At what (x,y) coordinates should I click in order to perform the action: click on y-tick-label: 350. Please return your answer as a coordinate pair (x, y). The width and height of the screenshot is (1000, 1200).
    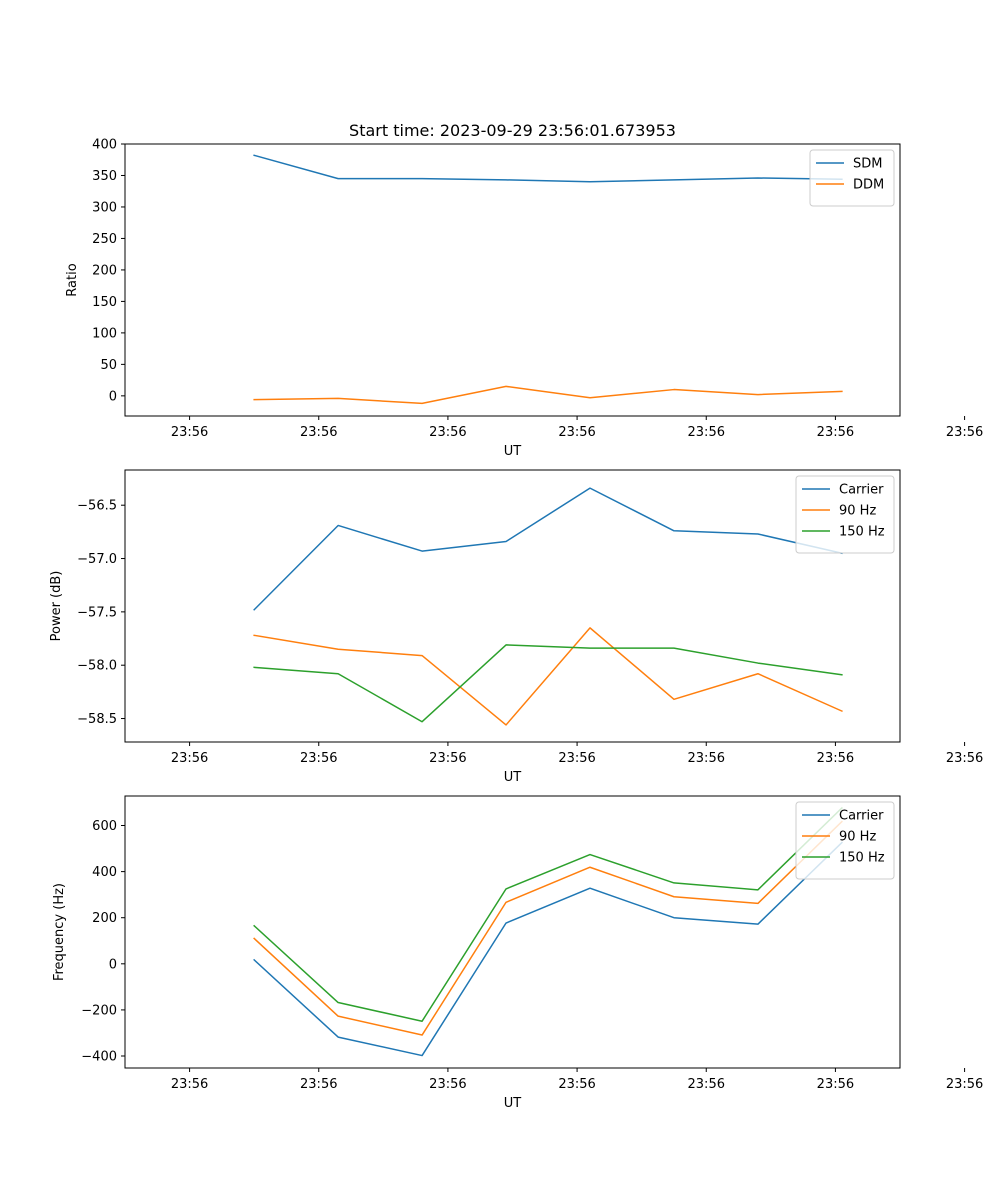
    Looking at the image, I should click on (104, 176).